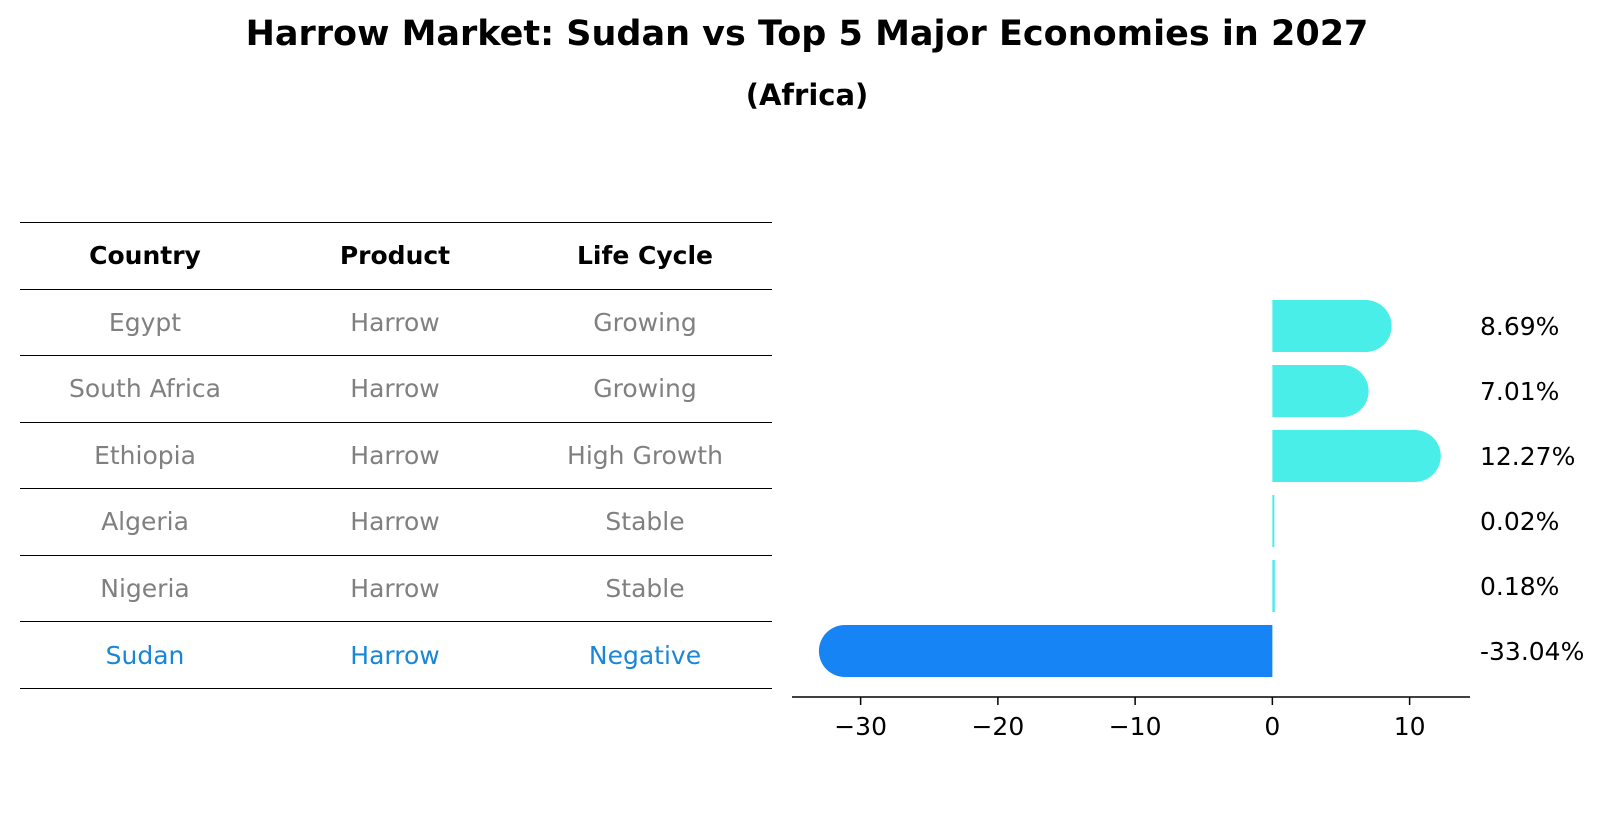  What do you see at coordinates (145, 522) in the screenshot?
I see `cell-country: Algeria` at bounding box center [145, 522].